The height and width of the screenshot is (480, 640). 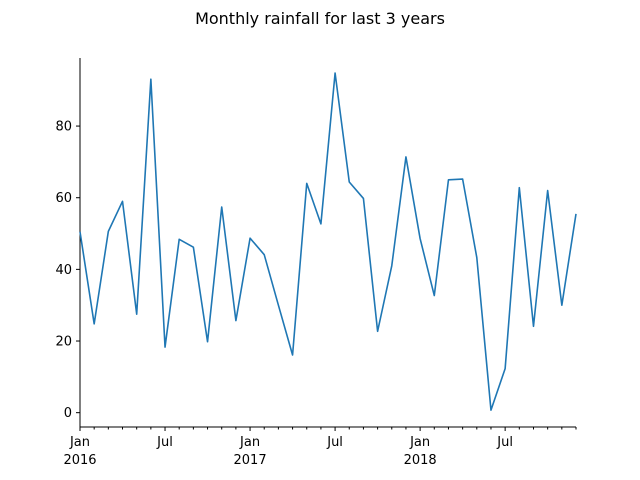 I want to click on y-axis-ticks: 0 20 40 60 80, so click(x=67, y=270).